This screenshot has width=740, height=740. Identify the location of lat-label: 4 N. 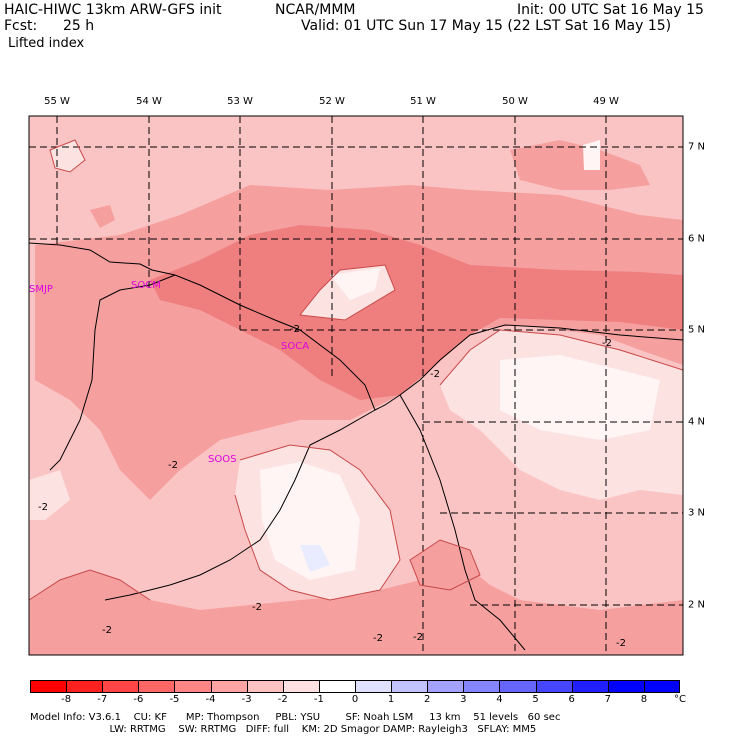
(697, 422).